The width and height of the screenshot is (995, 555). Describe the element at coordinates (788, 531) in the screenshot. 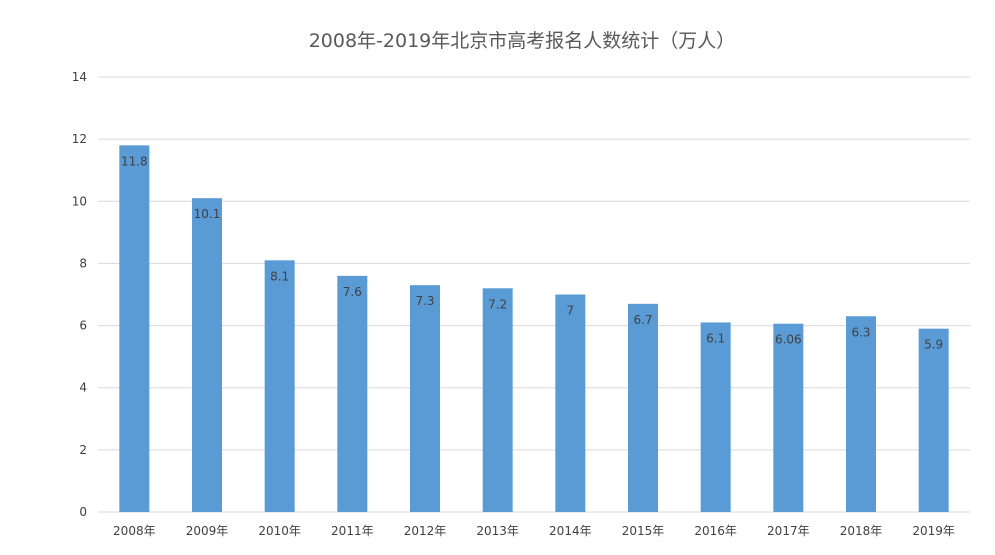

I see `x-tick-label: 2017年` at that location.